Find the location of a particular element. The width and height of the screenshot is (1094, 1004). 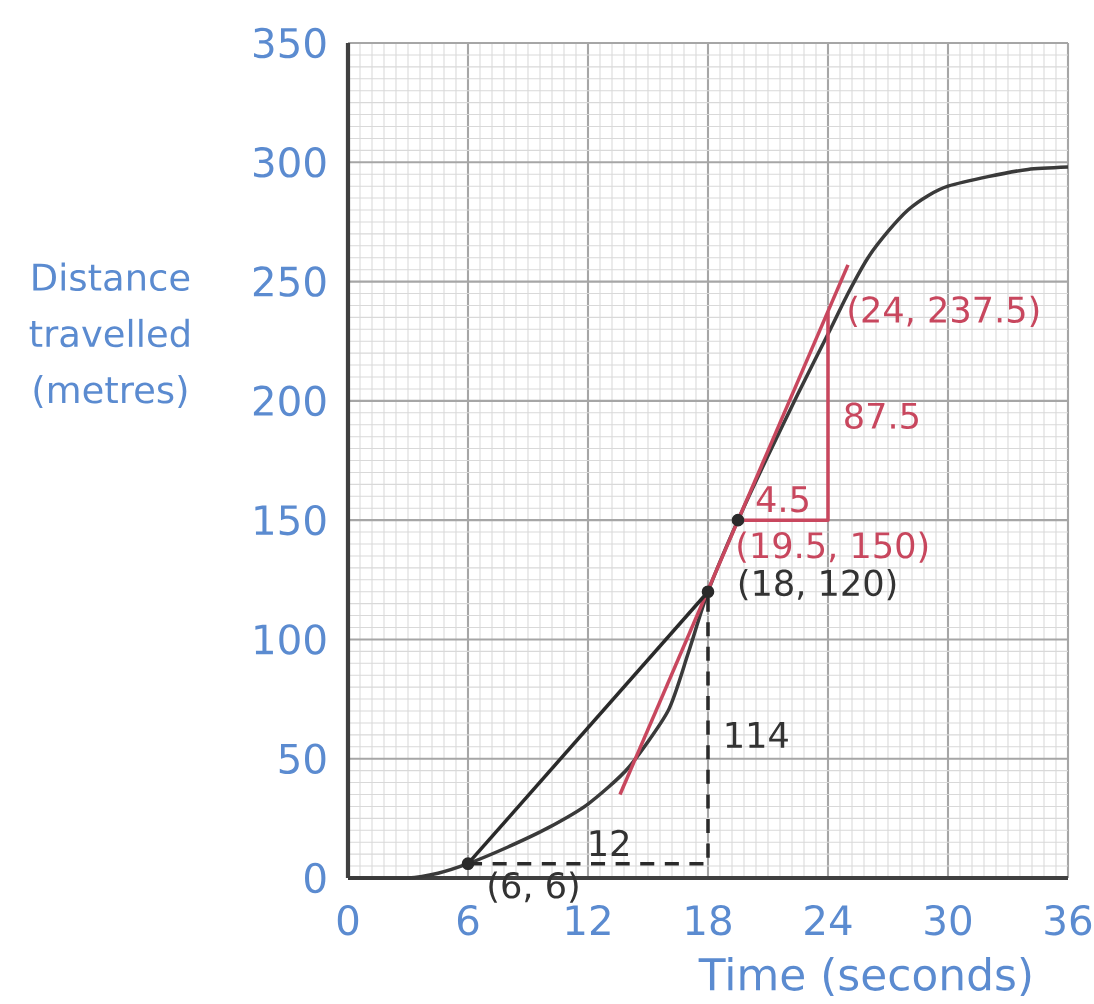

y-tick-label: 100 is located at coordinates (290, 639).